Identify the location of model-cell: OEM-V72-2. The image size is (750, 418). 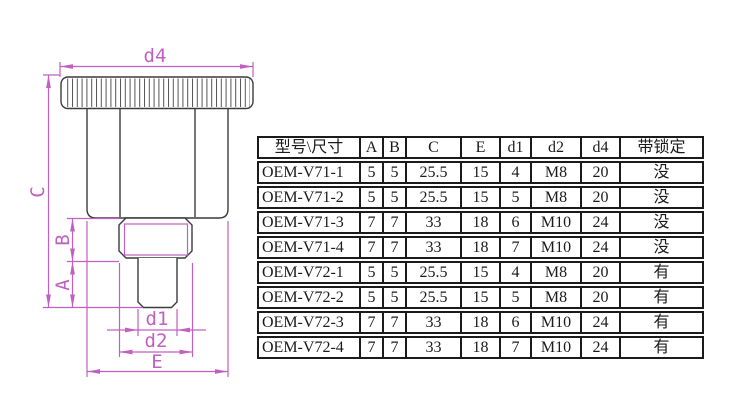
(310, 297).